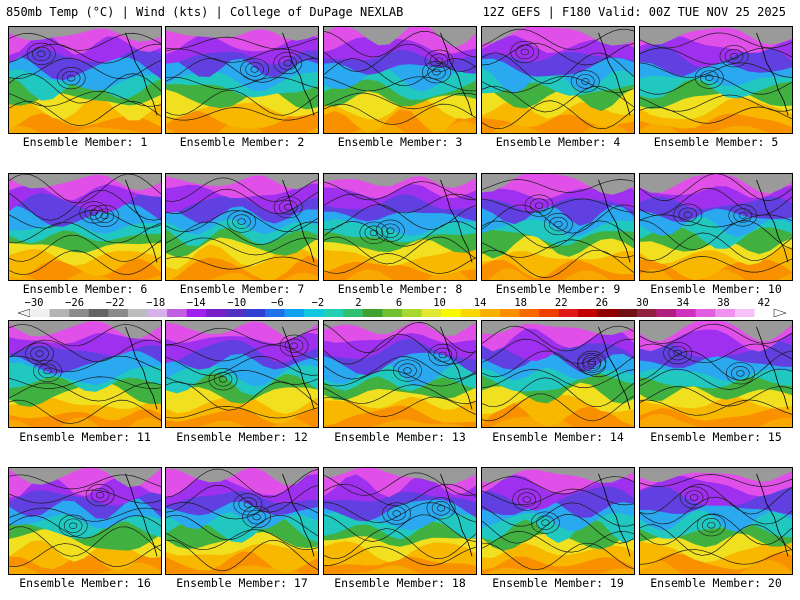 The image size is (800, 600). What do you see at coordinates (75, 303) in the screenshot?
I see `colorbar-tick-label: −26` at bounding box center [75, 303].